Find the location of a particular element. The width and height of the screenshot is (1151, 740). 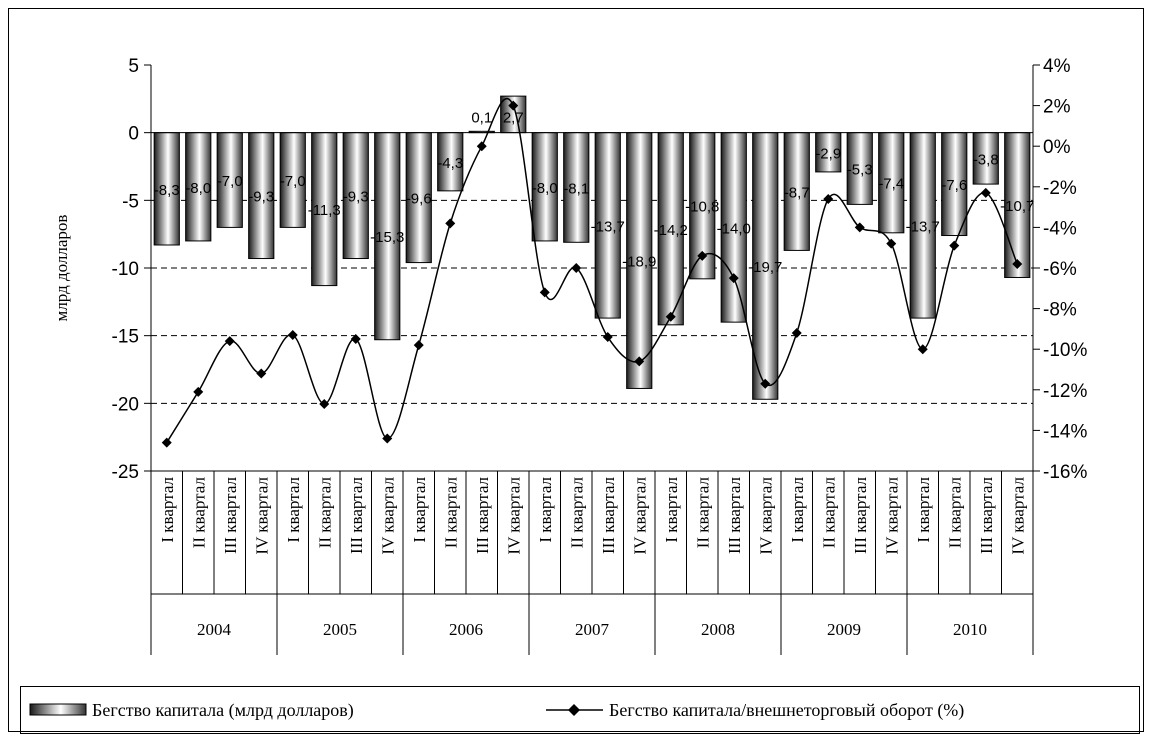

bar-data-label: -19,7 is located at coordinates (765, 267).